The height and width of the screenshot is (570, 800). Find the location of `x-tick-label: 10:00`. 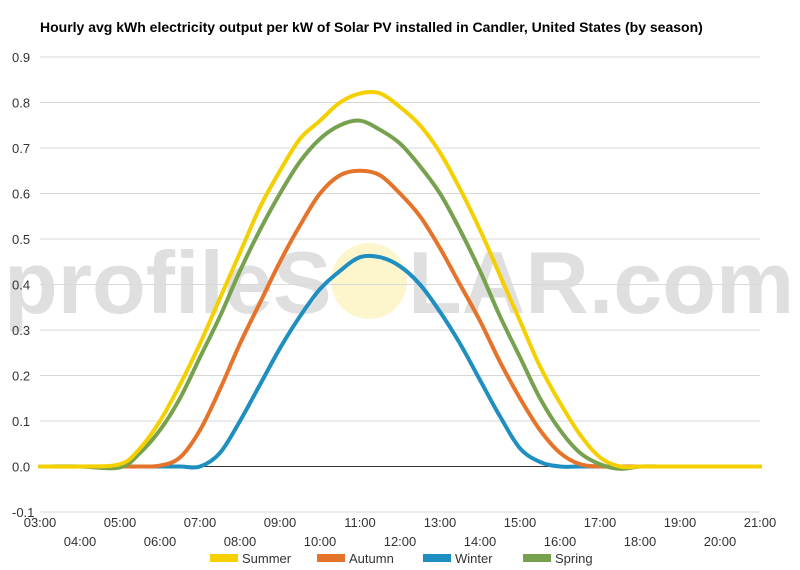

x-tick-label: 10:00 is located at coordinates (320, 541).